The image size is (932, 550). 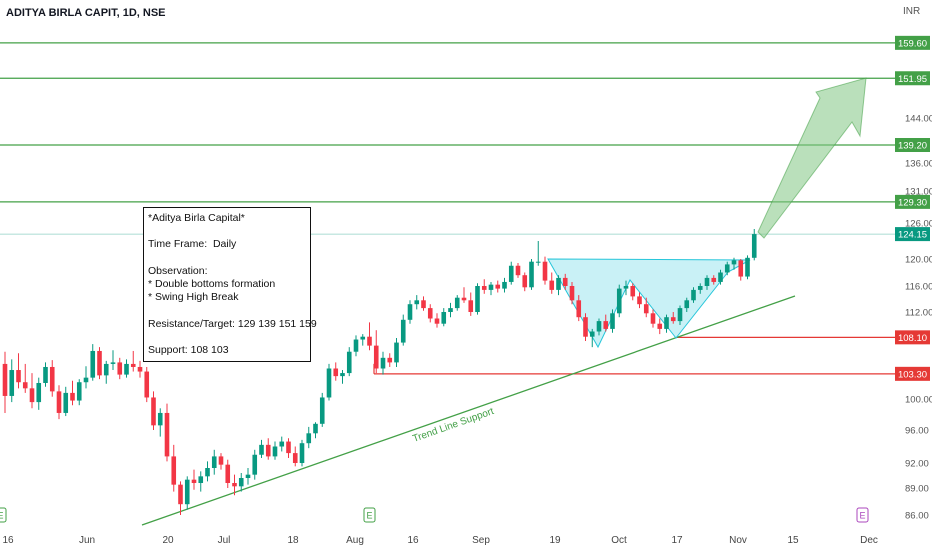 What do you see at coordinates (918, 164) in the screenshot?
I see `y-tick-label: 136.00` at bounding box center [918, 164].